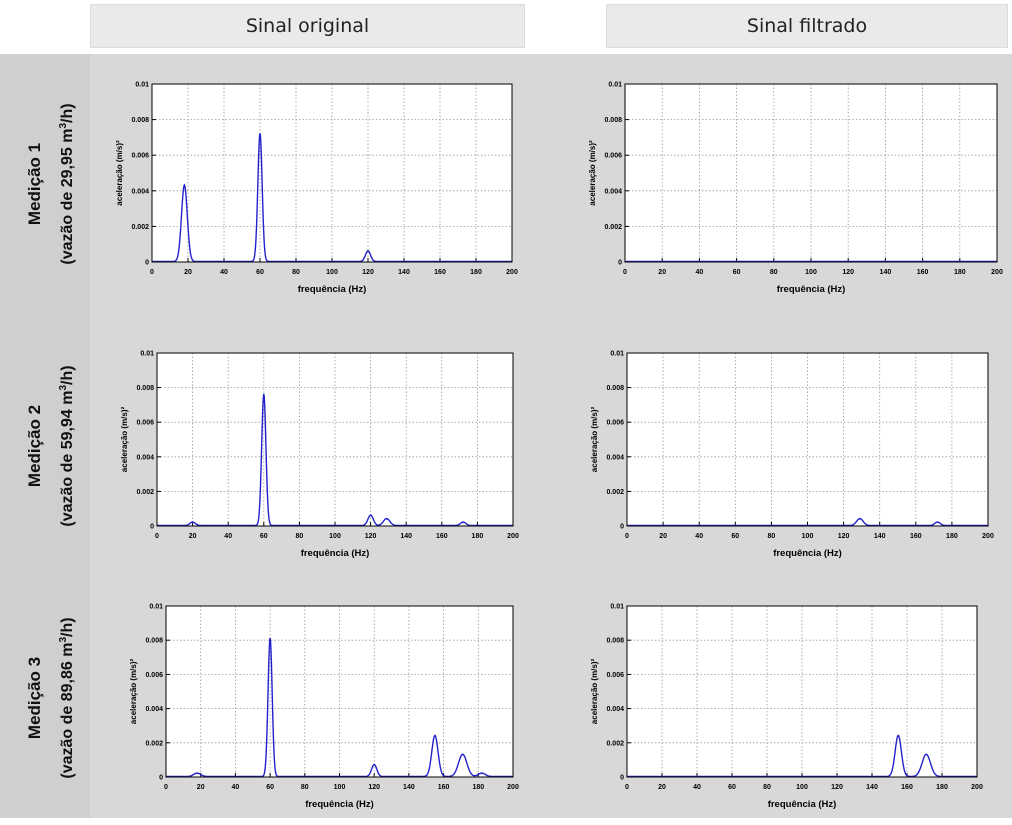 Image resolution: width=1012 pixels, height=825 pixels. What do you see at coordinates (307, 26) in the screenshot?
I see `column-header-original: Sinal original` at bounding box center [307, 26].